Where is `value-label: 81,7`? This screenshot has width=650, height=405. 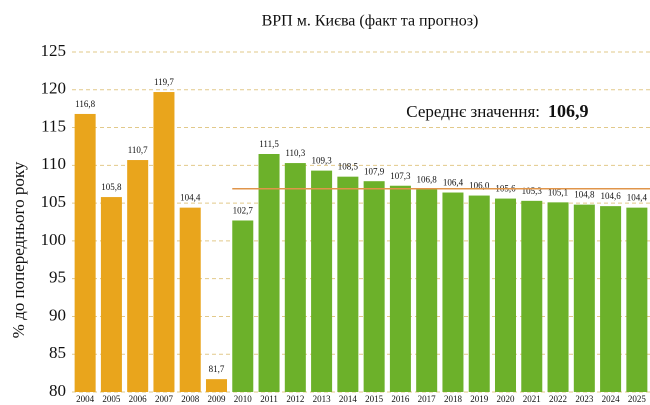 value-label: 81,7 is located at coordinates (217, 369).